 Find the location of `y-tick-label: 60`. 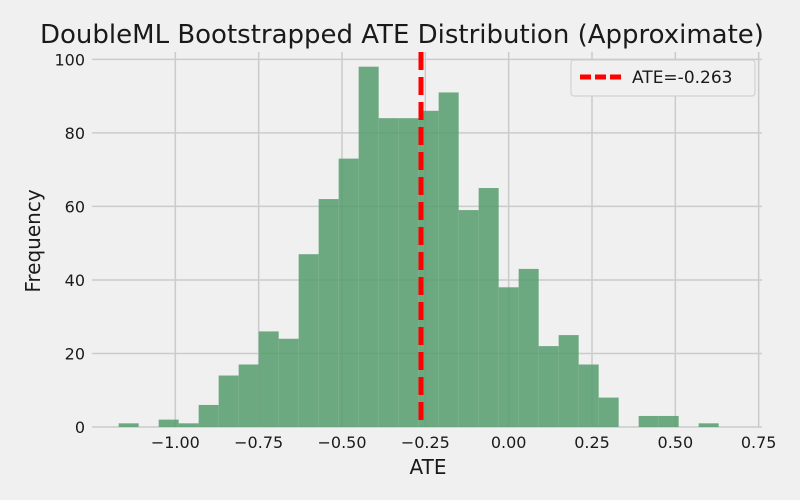

y-tick-label: 60 is located at coordinates (75, 206).